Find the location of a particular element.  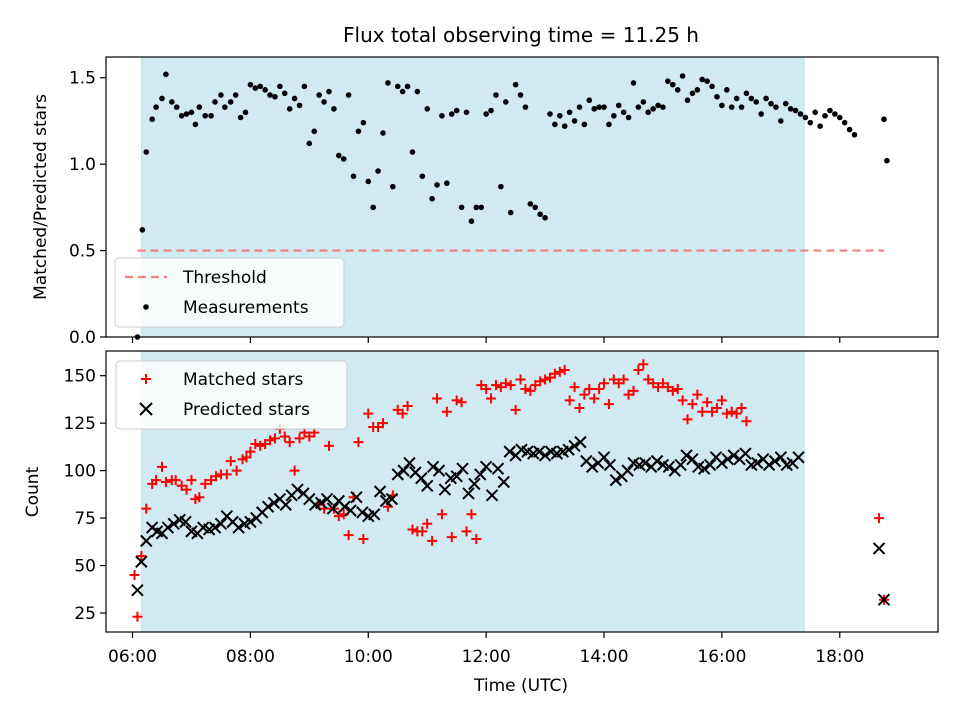

x-tick-label: 14:00 is located at coordinates (604, 657).